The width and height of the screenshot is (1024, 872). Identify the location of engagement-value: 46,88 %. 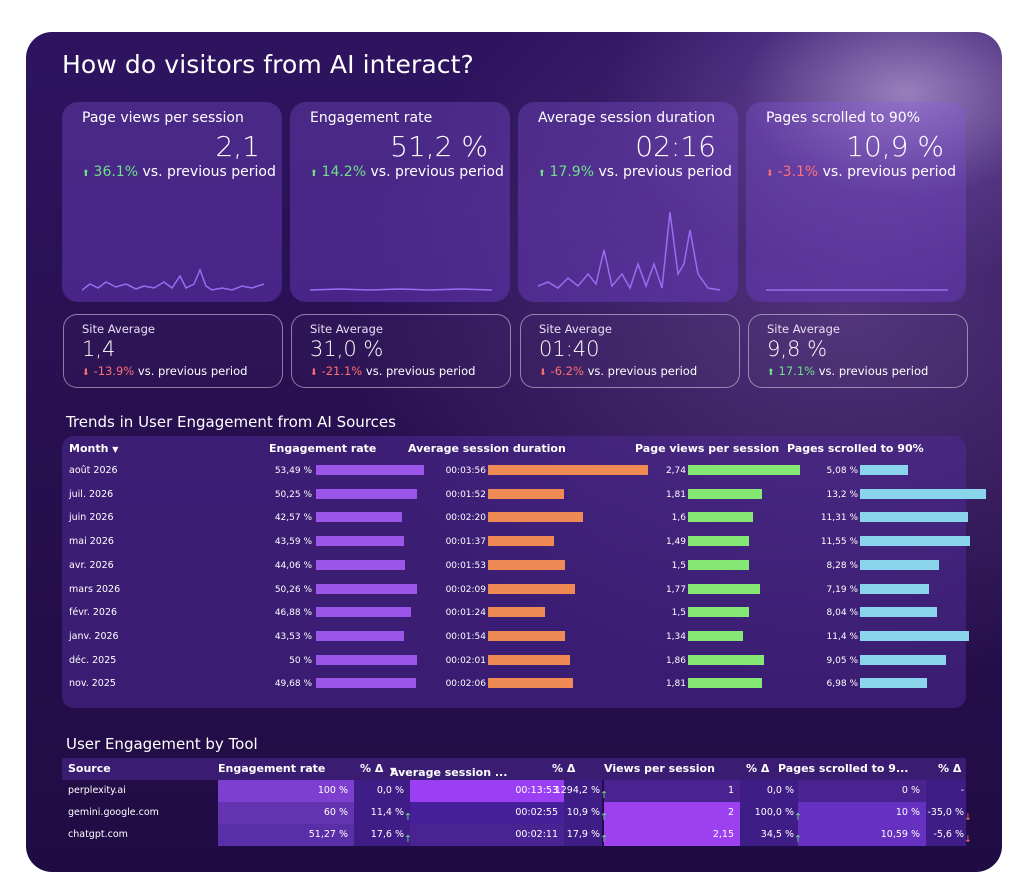
(293, 613).